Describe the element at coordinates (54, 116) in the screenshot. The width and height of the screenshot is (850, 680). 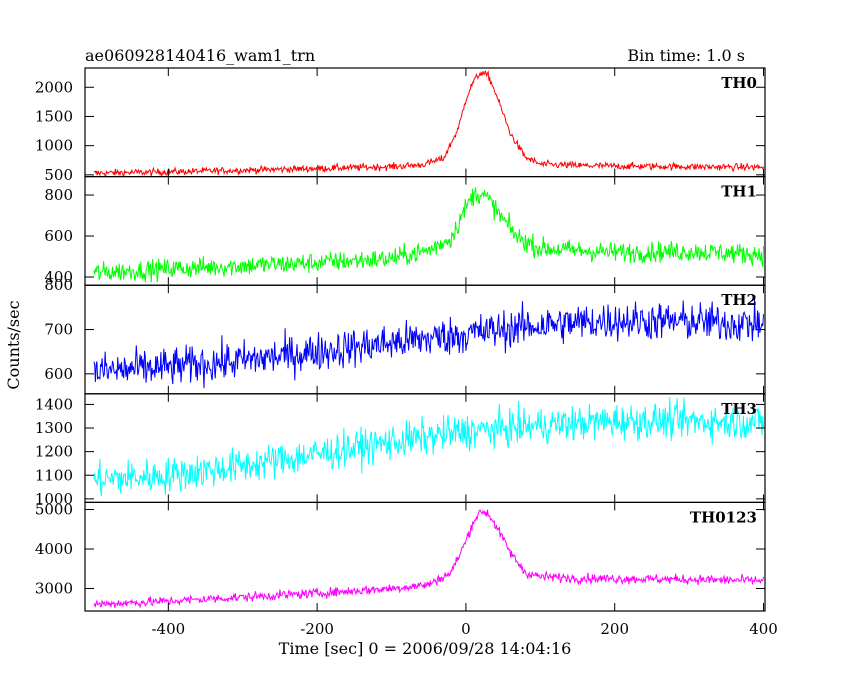
I see `y-tick-label-th0: 1500` at that location.